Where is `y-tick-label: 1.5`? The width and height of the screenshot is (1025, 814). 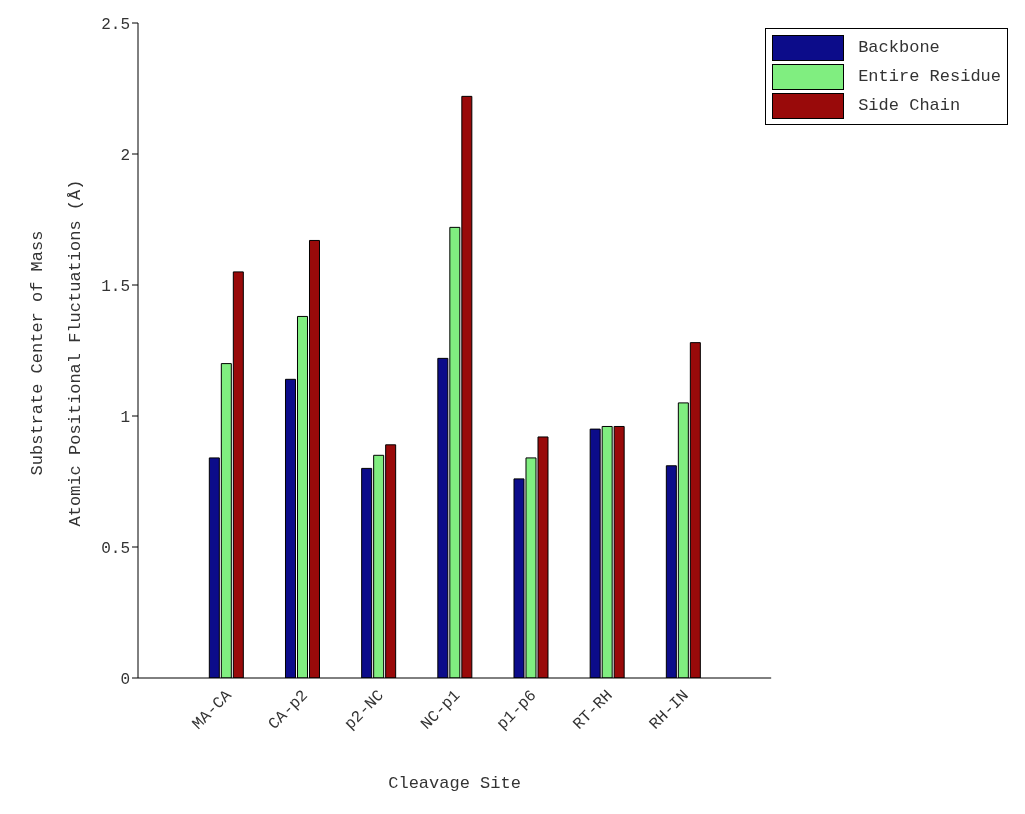
y-tick-label: 1.5 is located at coordinates (115, 286).